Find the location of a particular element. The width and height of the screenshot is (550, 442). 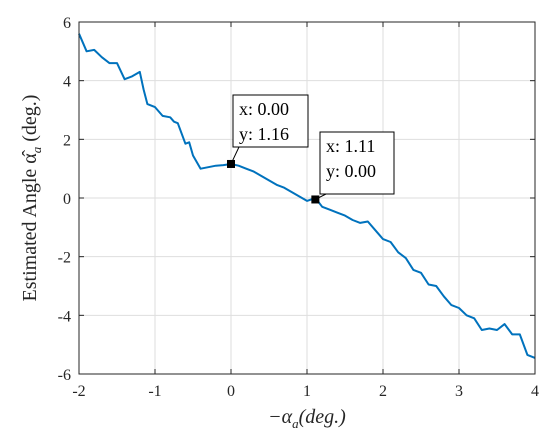

datatips: x: 0.00 y: 1.16 x: 1.11 y: 0.00 is located at coordinates (311, 149).